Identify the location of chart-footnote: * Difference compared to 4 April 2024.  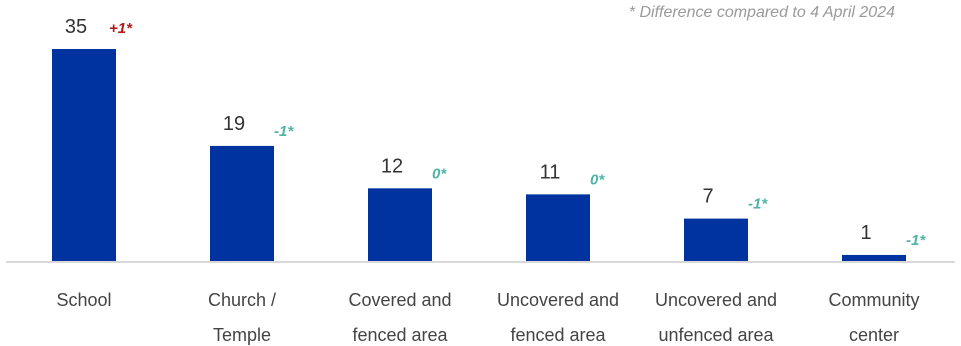
(762, 12).